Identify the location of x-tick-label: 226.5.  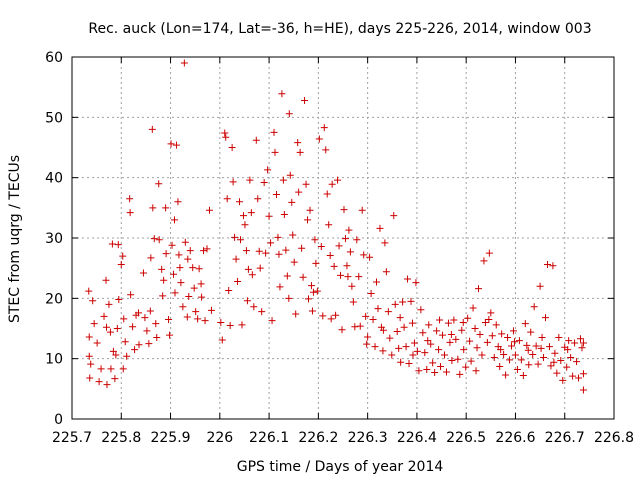
(466, 438).